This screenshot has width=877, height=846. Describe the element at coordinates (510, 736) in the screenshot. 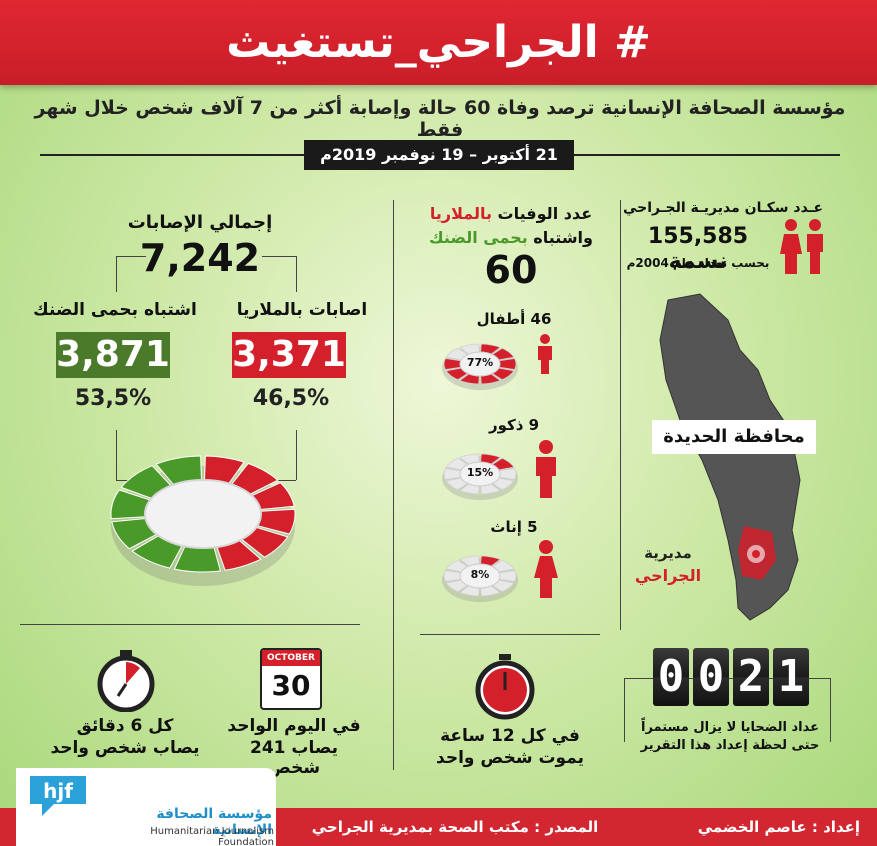

I see `twelve-hr-line1: في كل 12 ساعة` at that location.